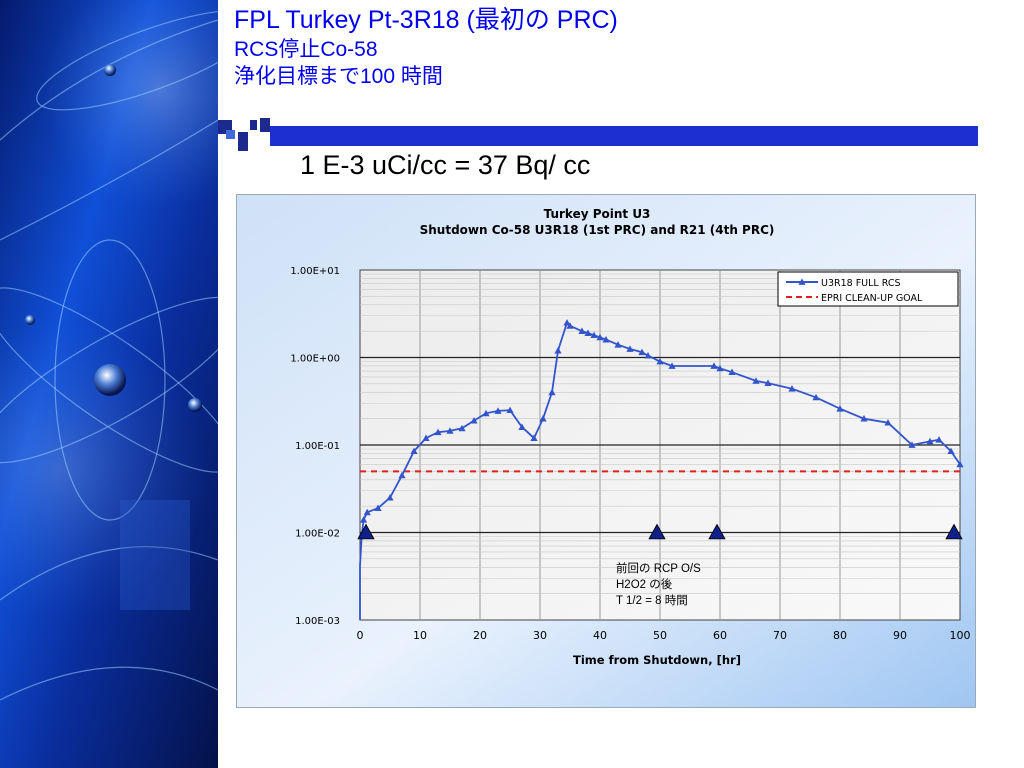 Image resolution: width=1024 pixels, height=768 pixels. Describe the element at coordinates (540, 635) in the screenshot. I see `x-tick-label: 30` at that location.